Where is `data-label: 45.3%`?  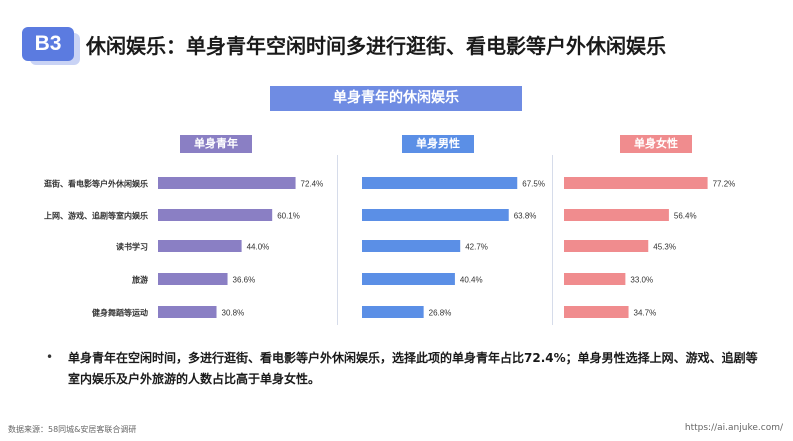 data-label: 45.3% is located at coordinates (664, 247).